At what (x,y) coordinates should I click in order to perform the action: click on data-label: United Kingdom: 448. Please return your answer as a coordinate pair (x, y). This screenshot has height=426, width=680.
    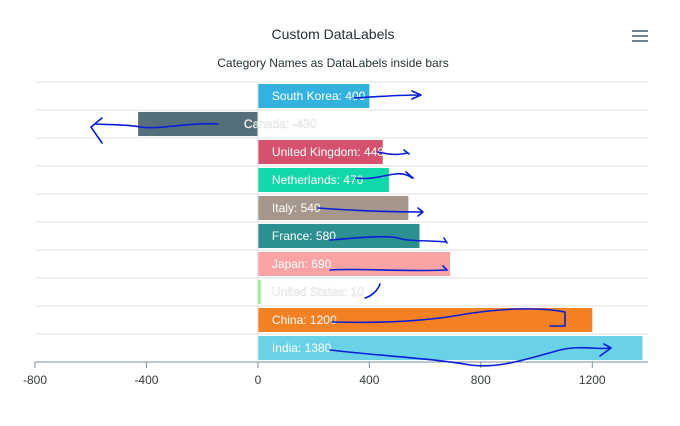
    Looking at the image, I should click on (328, 152).